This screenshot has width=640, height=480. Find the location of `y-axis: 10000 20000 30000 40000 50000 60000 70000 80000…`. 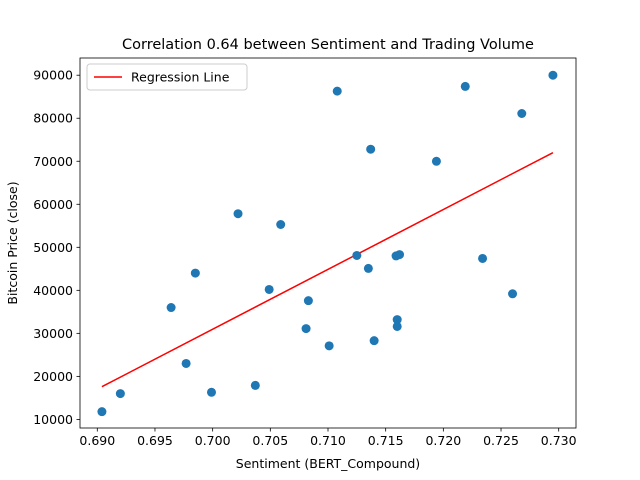

y-axis: 10000 20000 30000 40000 50000 60000 70000 80000… is located at coordinates (56, 247).